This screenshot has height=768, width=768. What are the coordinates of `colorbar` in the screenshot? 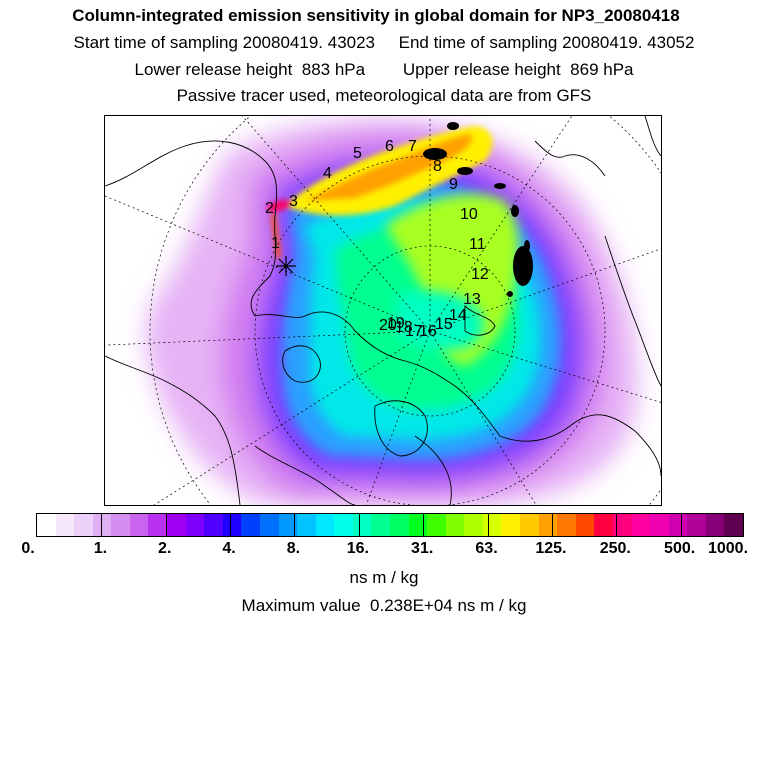 It's located at (390, 525).